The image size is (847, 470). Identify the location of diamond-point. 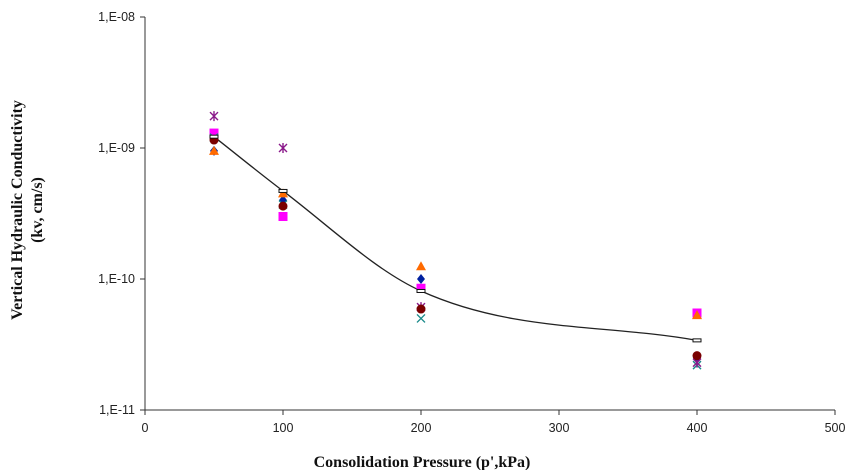
(421, 279).